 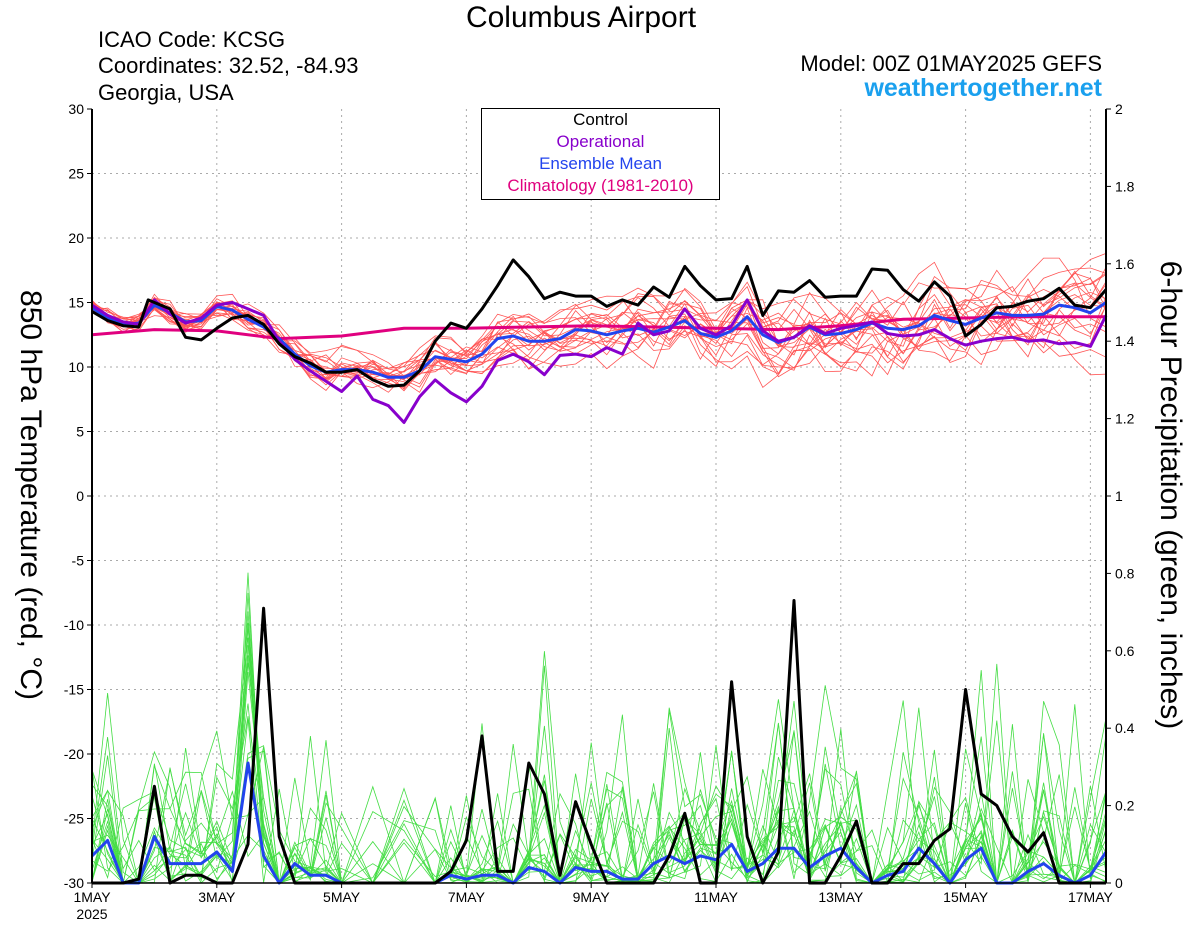 What do you see at coordinates (166, 92) in the screenshot?
I see `location: Georgia, USA` at bounding box center [166, 92].